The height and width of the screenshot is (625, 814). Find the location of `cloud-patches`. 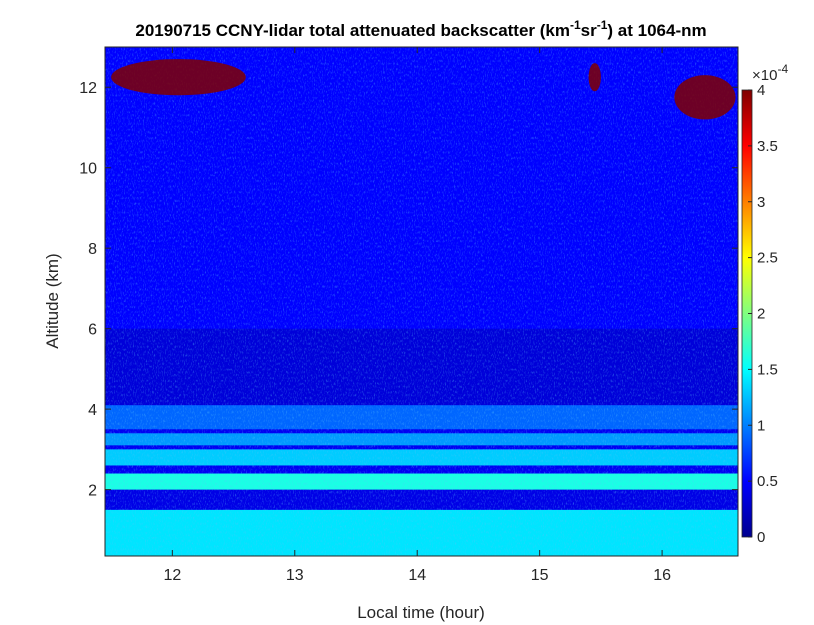

cloud-patches is located at coordinates (423, 89).